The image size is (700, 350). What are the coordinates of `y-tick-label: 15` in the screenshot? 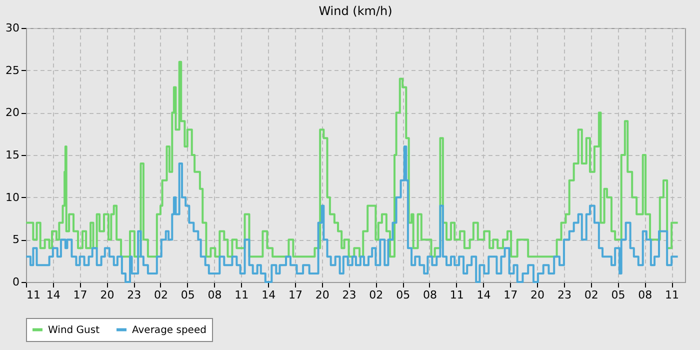 It's located at (13, 155).